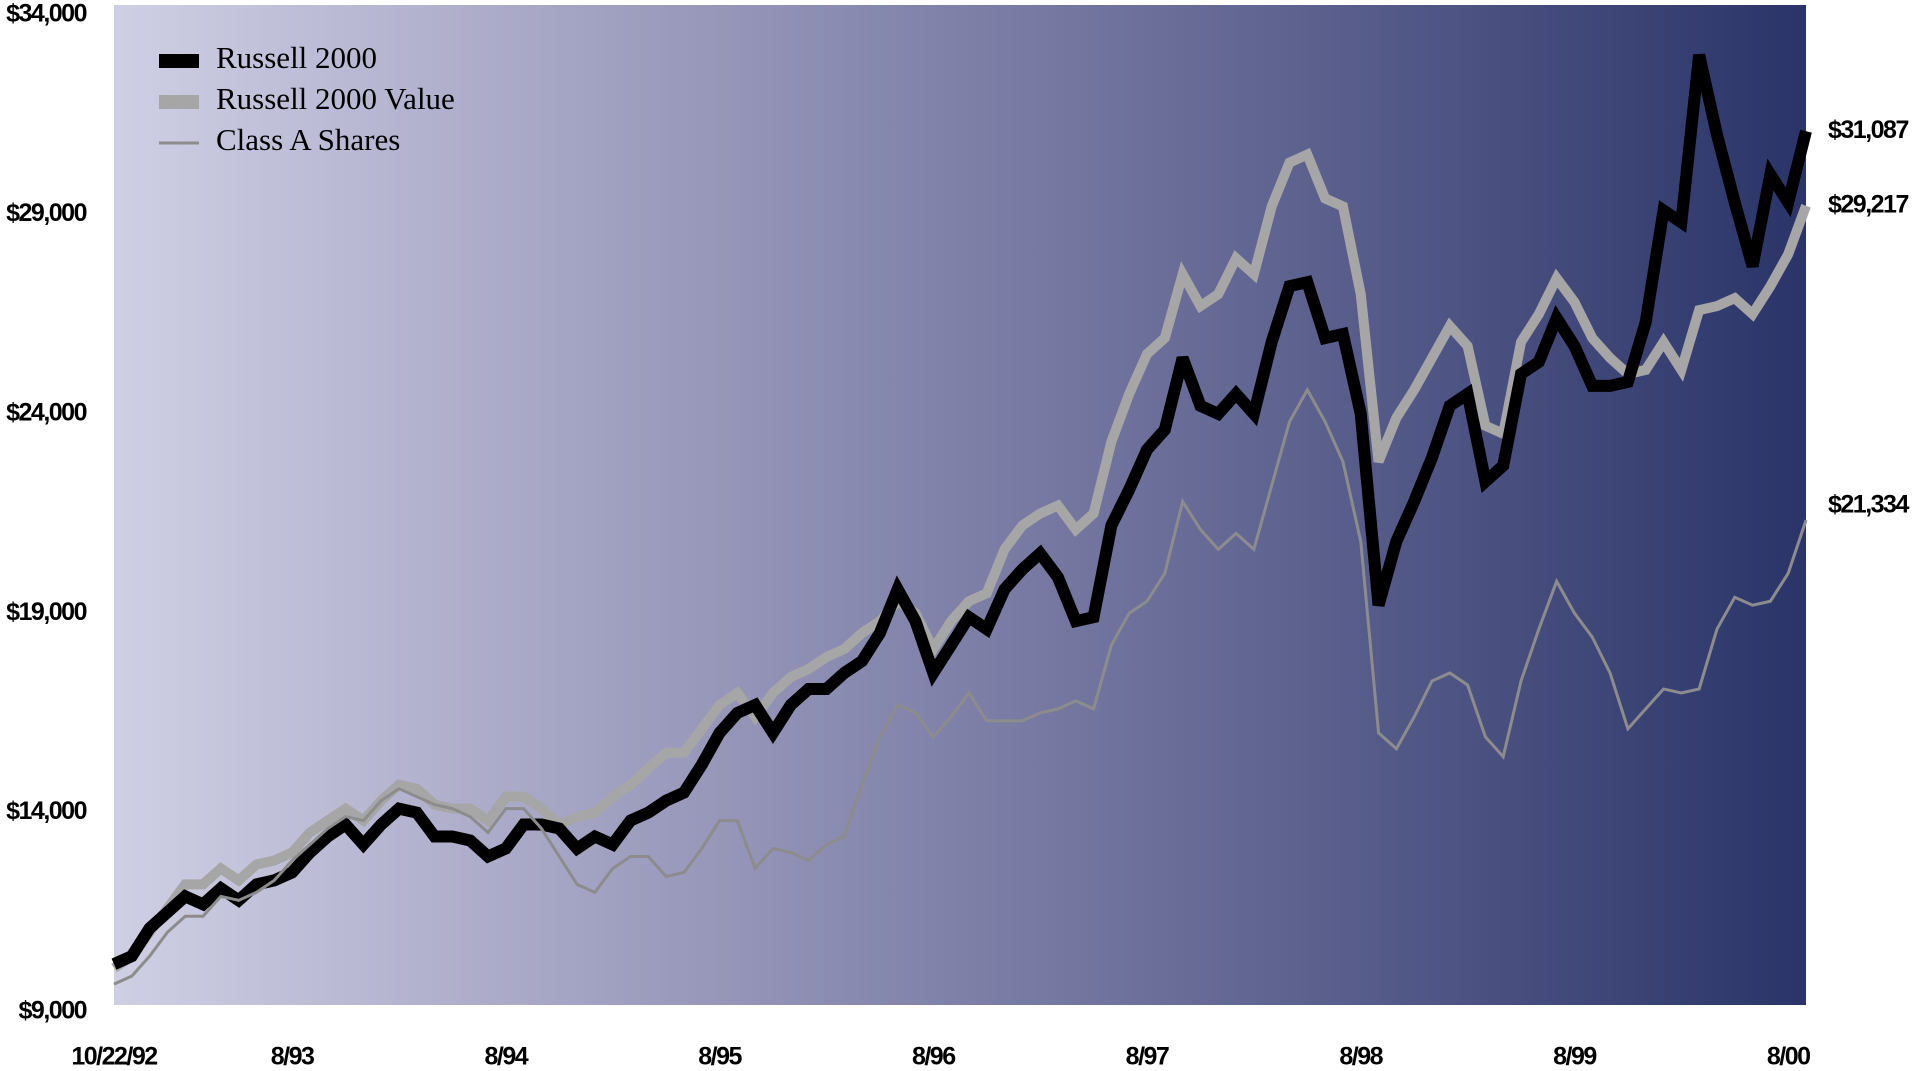 The height and width of the screenshot is (1071, 1917). I want to click on x-tick-label: 8/97, so click(1147, 1057).